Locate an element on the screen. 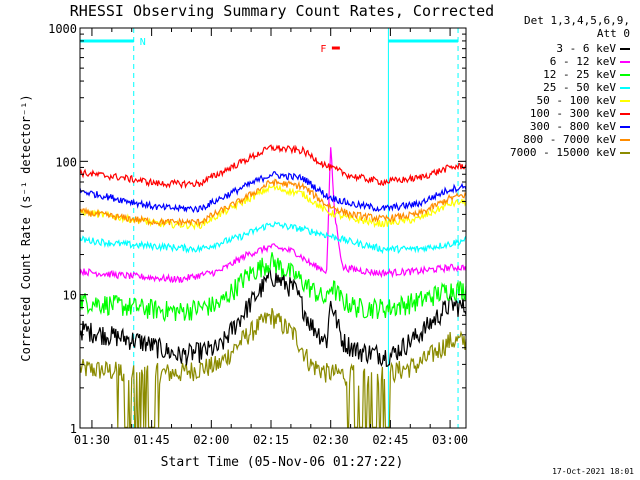 The image size is (640, 480). x-tick-label: 01:45 is located at coordinates (152, 440).